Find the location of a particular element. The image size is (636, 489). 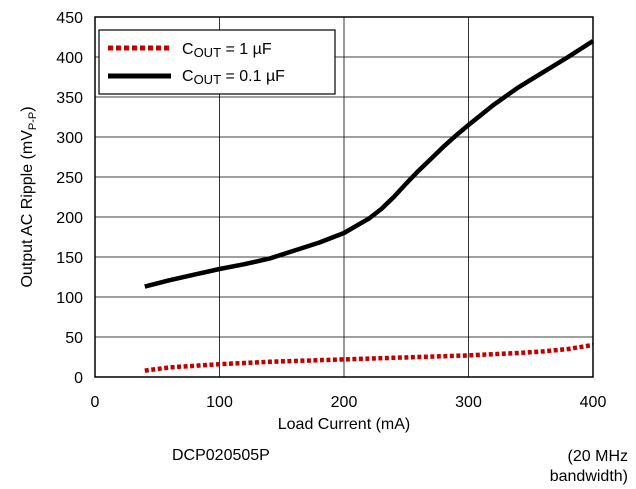

bandwidth-caption-line-1: (20 MHz is located at coordinates (597, 456).